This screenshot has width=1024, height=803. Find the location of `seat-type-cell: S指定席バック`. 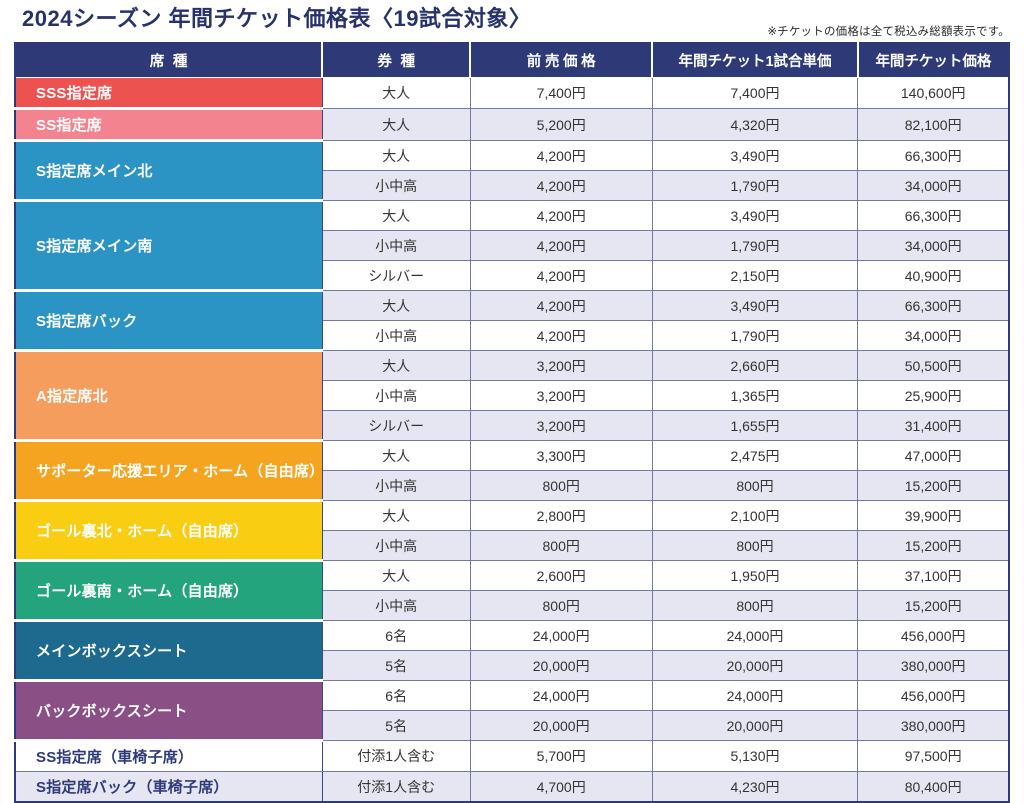

seat-type-cell: S指定席バック is located at coordinates (168, 321).